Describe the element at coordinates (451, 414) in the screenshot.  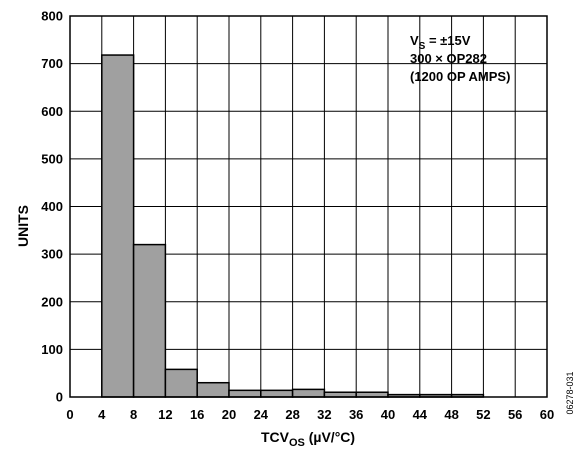
I see `x-tick-label: 48` at that location.